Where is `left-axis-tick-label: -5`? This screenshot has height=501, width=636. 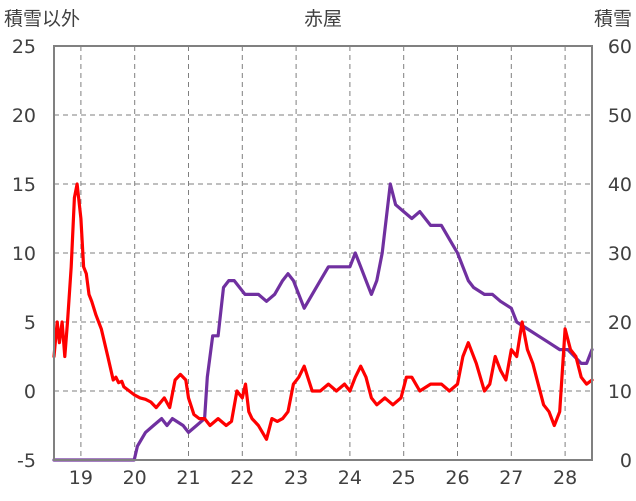
left-axis-tick-label: -5 is located at coordinates (26, 461).